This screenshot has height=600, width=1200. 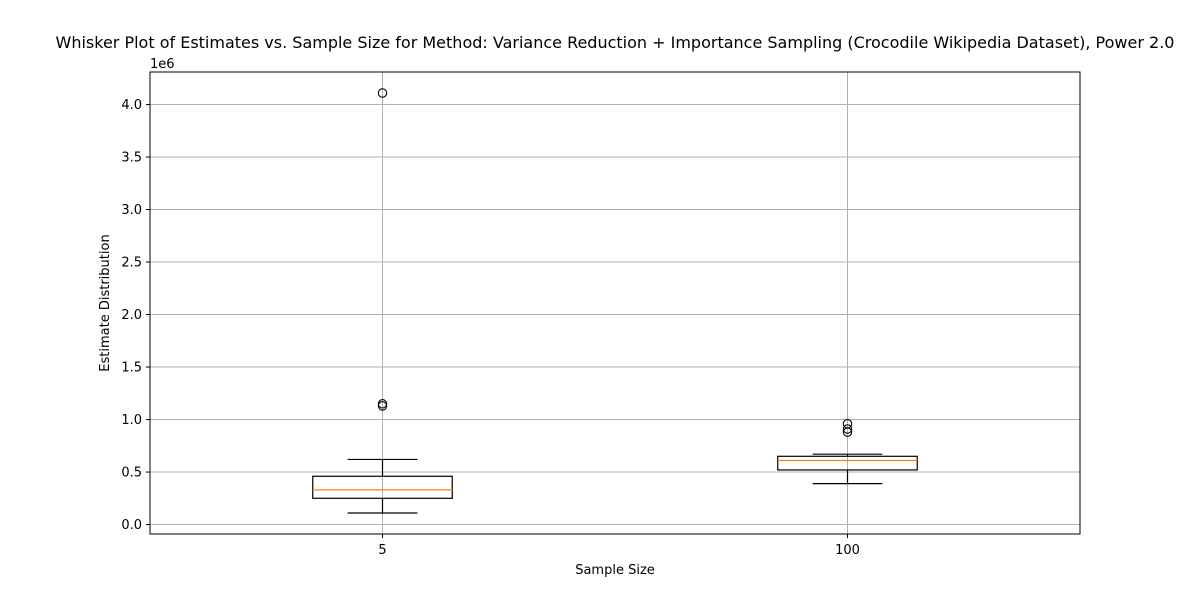 I want to click on y-tick-label: 0.0, so click(x=131, y=525).